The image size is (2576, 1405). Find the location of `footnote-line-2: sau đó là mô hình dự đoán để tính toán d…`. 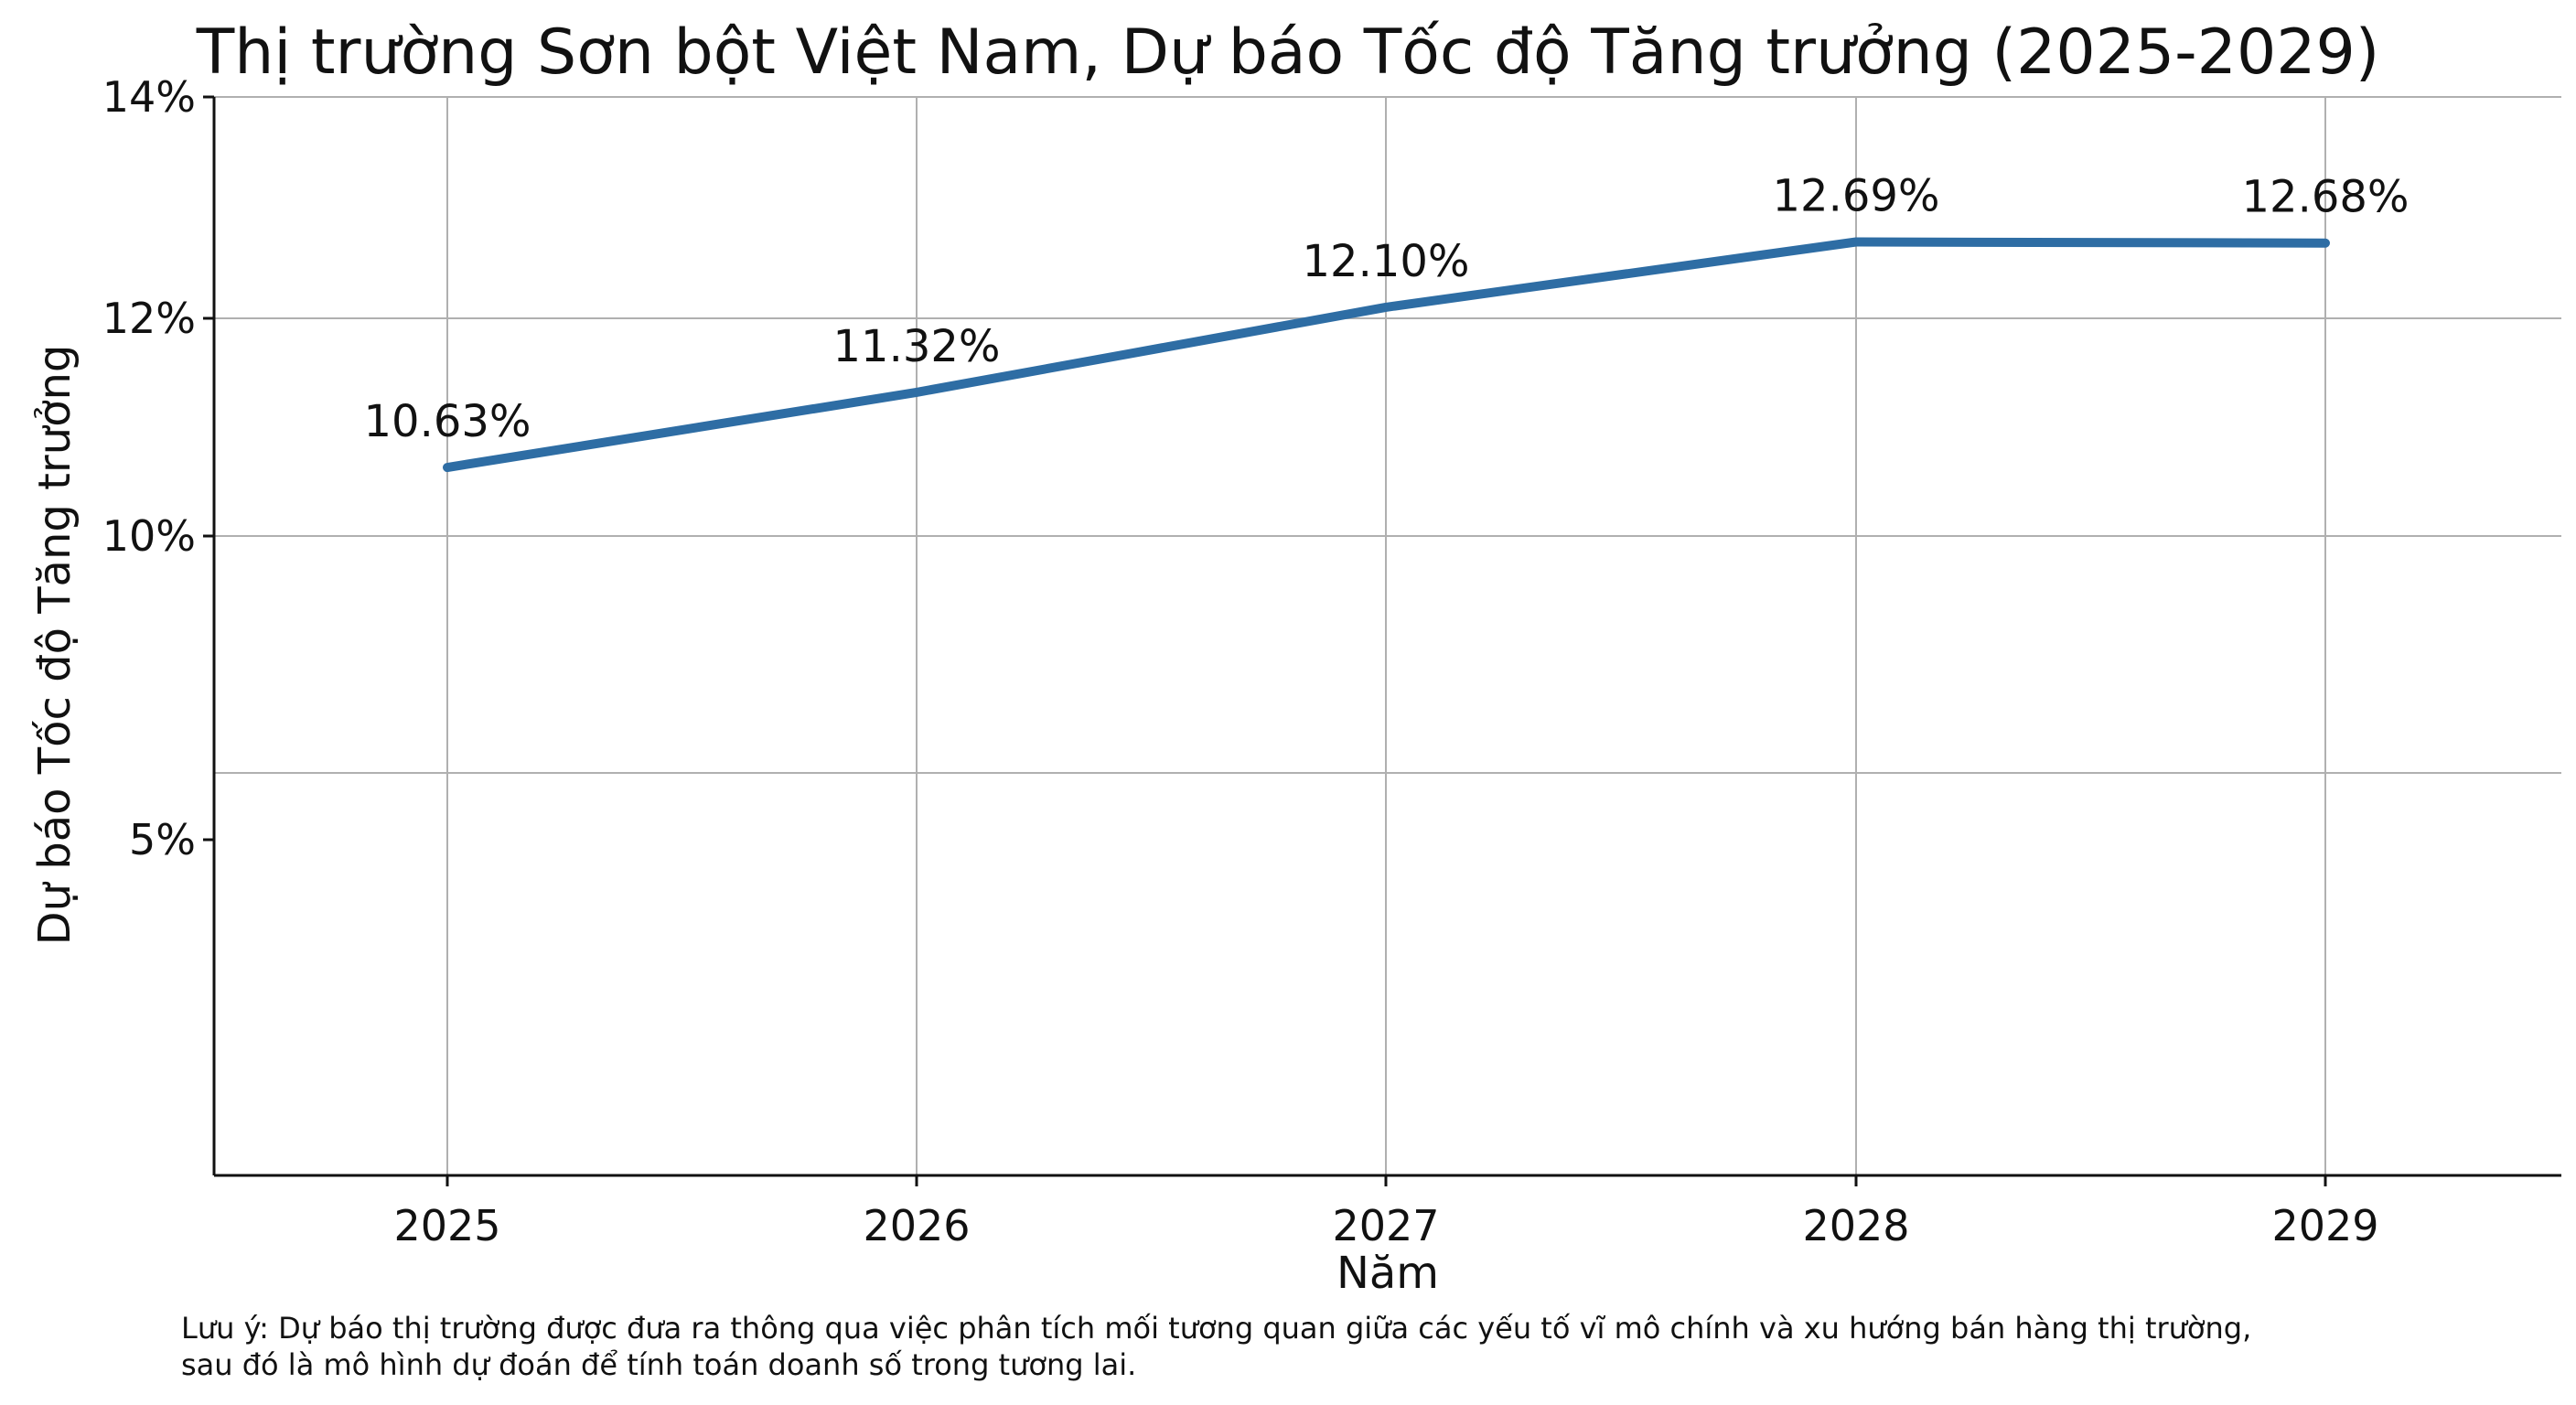

footnote-line-2: sau đó là mô hình dự đoán để tính toán d… is located at coordinates (659, 1365).